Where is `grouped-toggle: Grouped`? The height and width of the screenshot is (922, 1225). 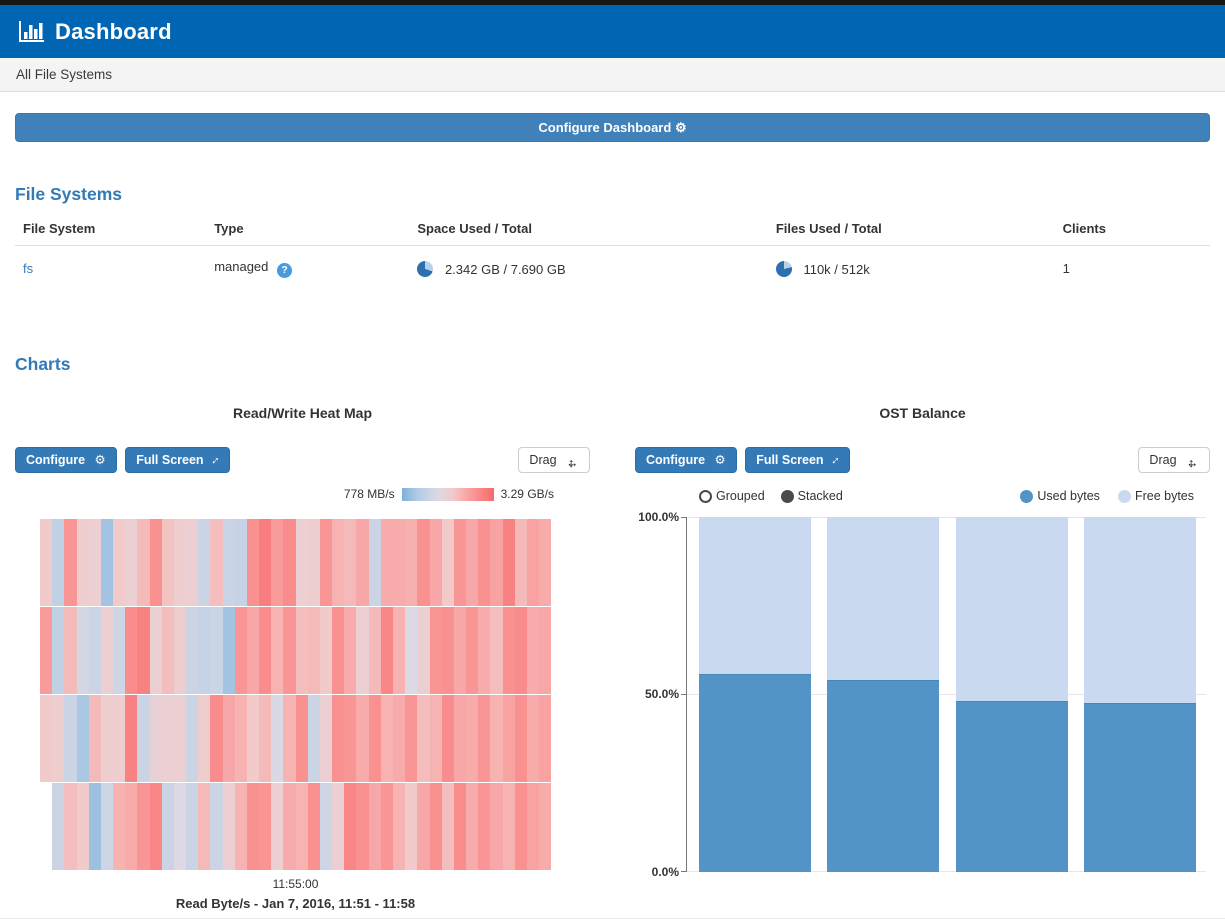
grouped-toggle: Grouped is located at coordinates (732, 496).